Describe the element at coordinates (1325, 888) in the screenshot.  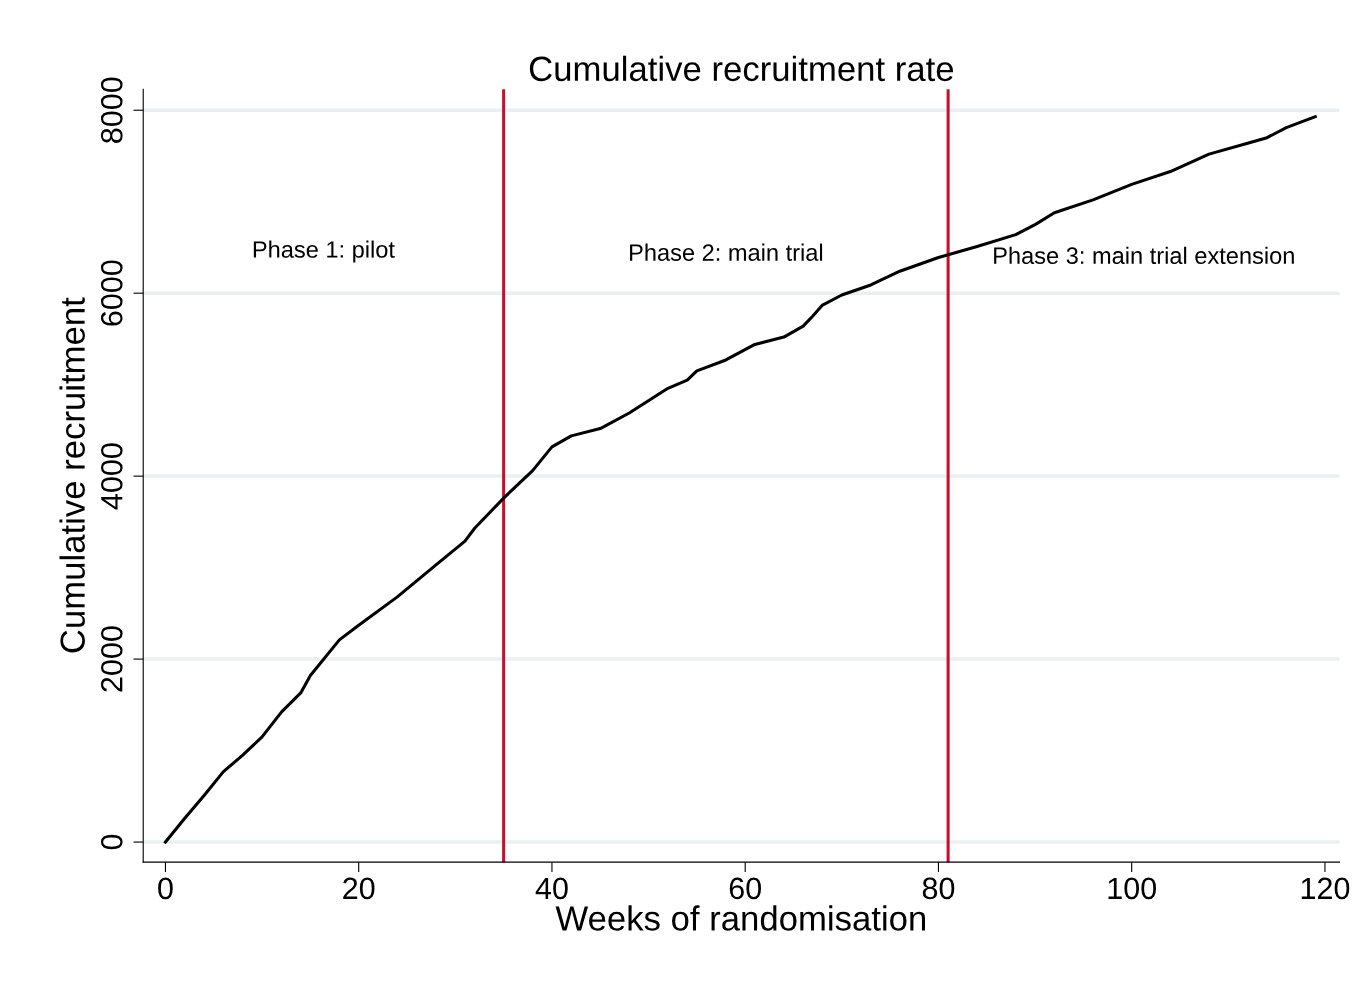
I see `x-tick-label: 120` at that location.